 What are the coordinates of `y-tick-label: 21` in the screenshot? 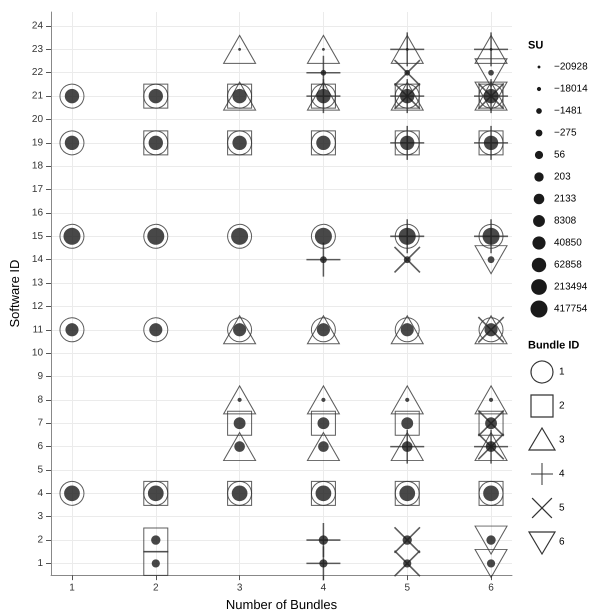 It's located at (38, 96).